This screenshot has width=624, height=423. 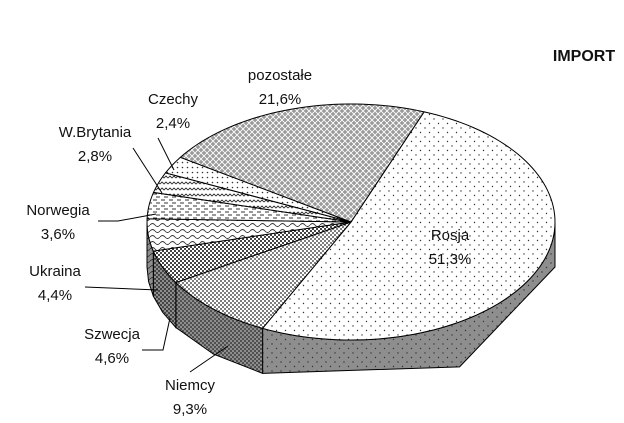 I want to click on slice-label: Ukraina, so click(x=55, y=271).